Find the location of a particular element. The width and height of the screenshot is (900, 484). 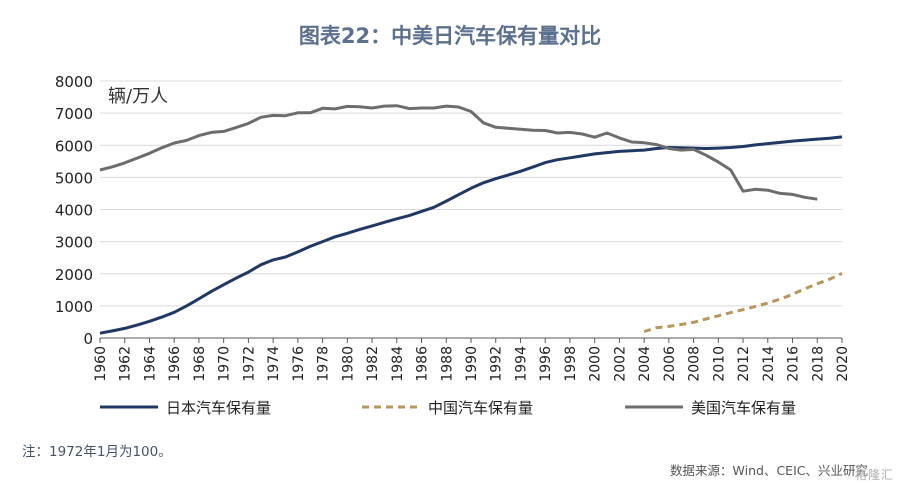

x-tick-label: 2012 is located at coordinates (744, 364).